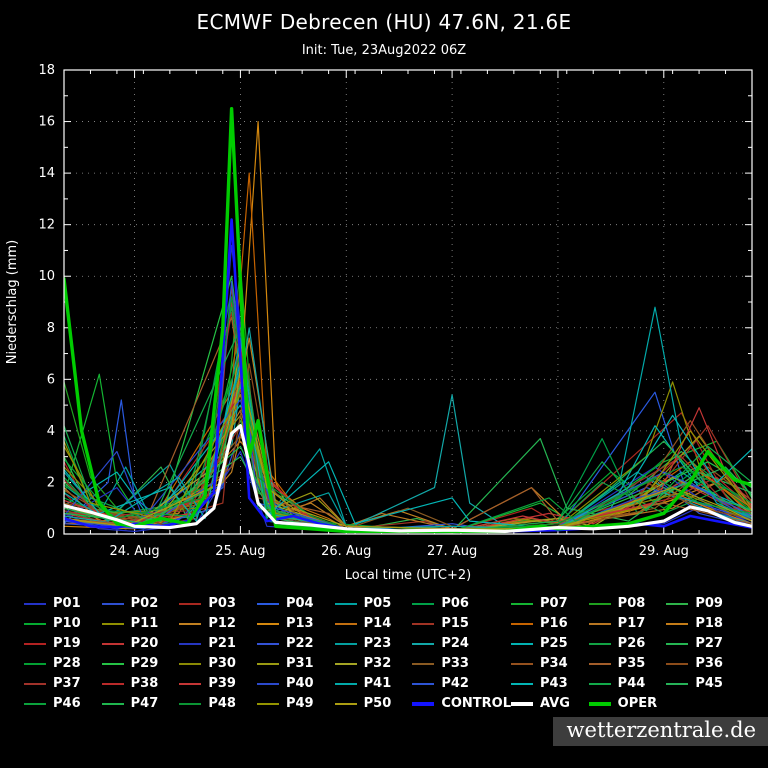 This screenshot has height=768, width=768. Describe the element at coordinates (627, 643) in the screenshot. I see `legend-item-p26: P26` at that location.